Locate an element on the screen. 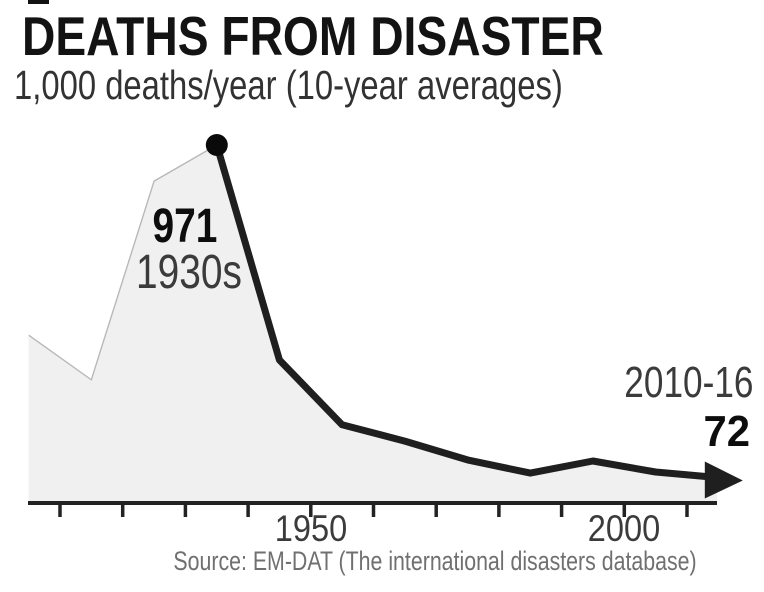 This screenshot has height=592, width=764. early-decades-thin-line is located at coordinates (123, 262).